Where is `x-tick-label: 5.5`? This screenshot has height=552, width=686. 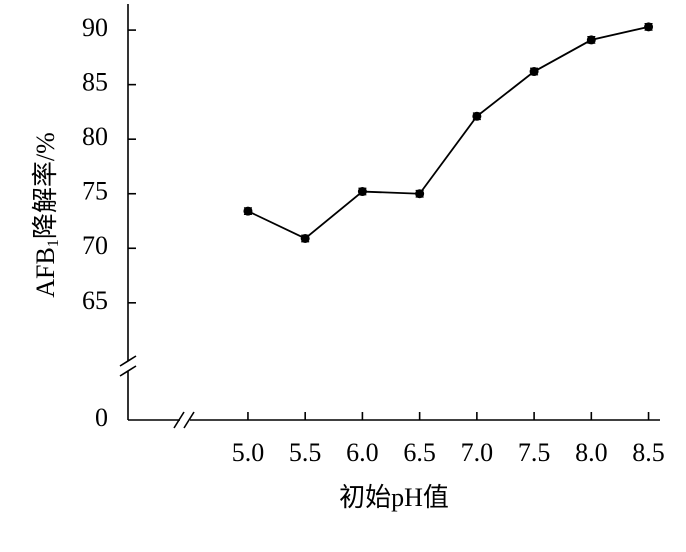 x-tick-label: 5.5 is located at coordinates (305, 452).